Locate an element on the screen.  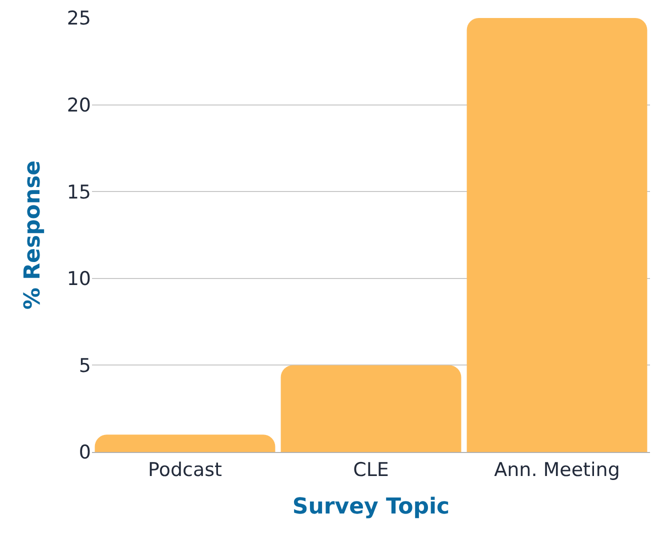
y-tick-label: 20 is located at coordinates (78, 105).